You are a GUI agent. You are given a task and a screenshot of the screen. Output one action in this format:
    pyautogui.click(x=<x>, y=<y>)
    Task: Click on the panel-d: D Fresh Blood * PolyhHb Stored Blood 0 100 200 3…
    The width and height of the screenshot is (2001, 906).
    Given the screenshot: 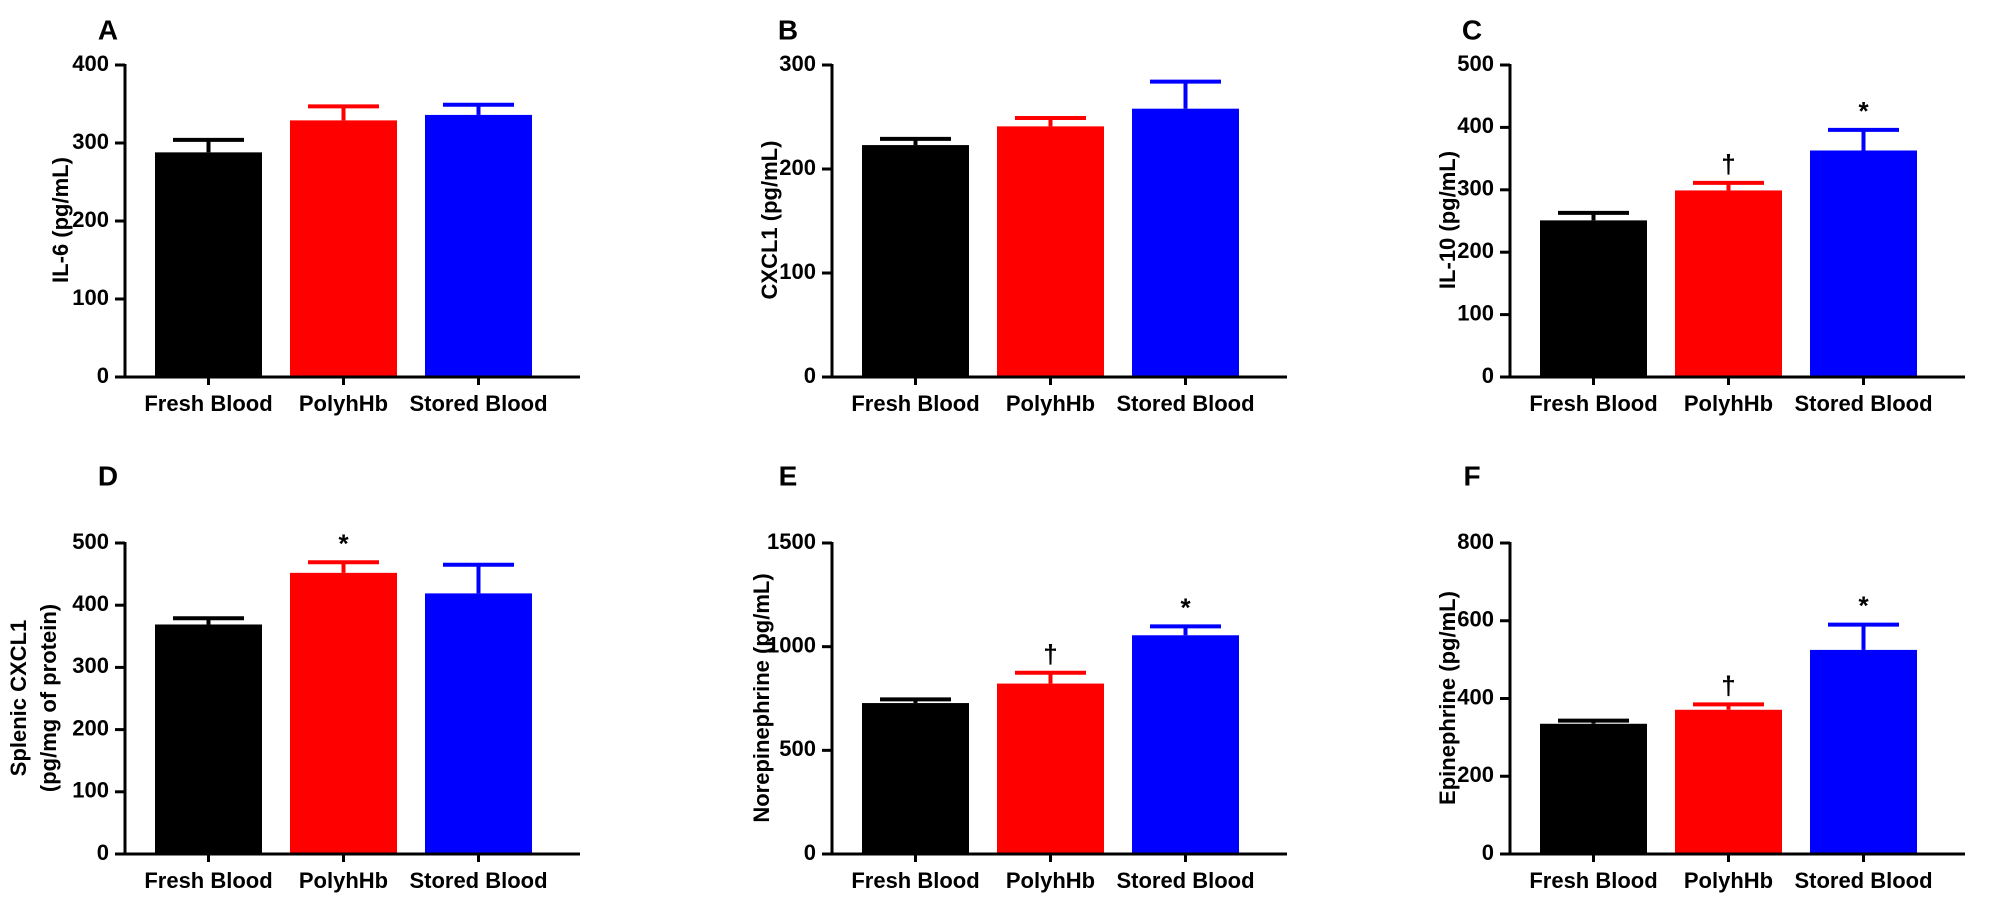 What is the action you would take?
    pyautogui.click(x=293, y=676)
    